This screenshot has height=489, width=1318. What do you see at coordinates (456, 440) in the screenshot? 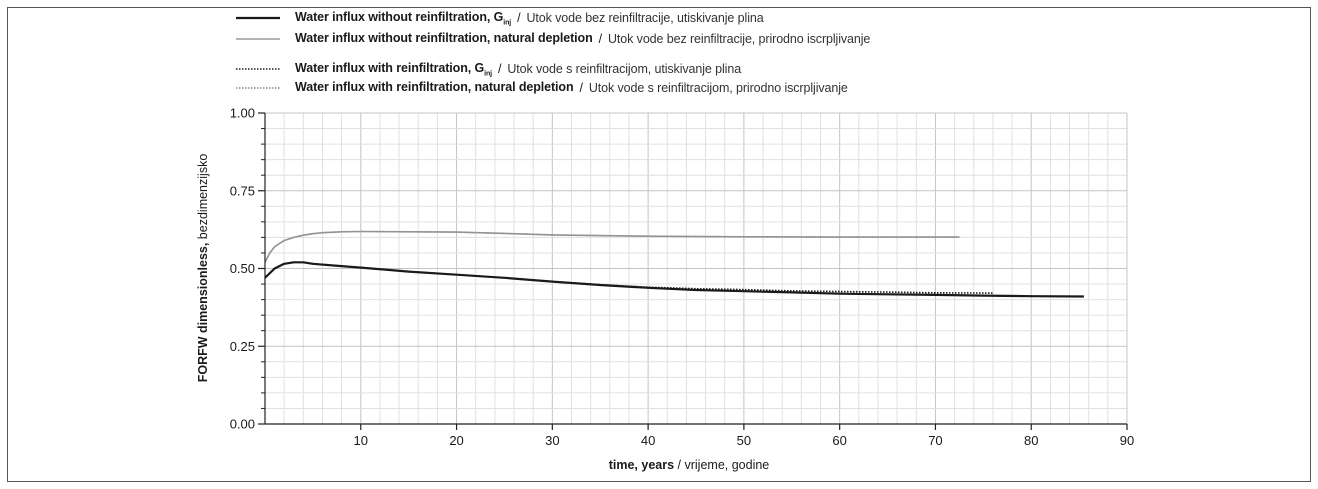
I see `x-tick-label: 20` at bounding box center [456, 440].